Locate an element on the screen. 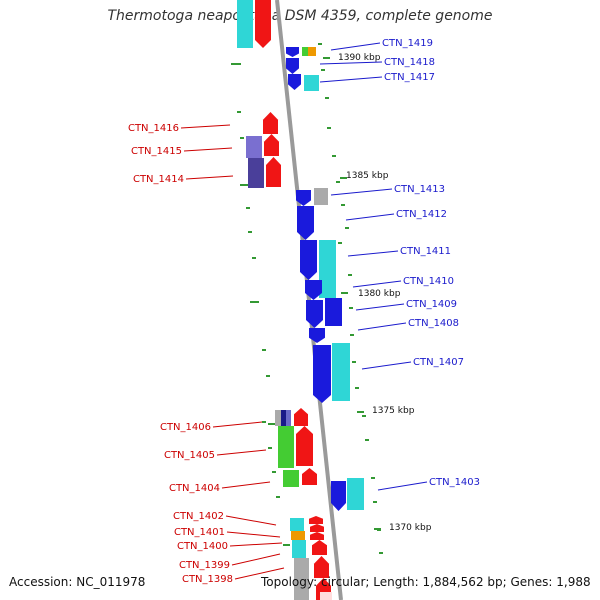  gene-label-ctn_1399: CTN_1399 is located at coordinates (204, 565).